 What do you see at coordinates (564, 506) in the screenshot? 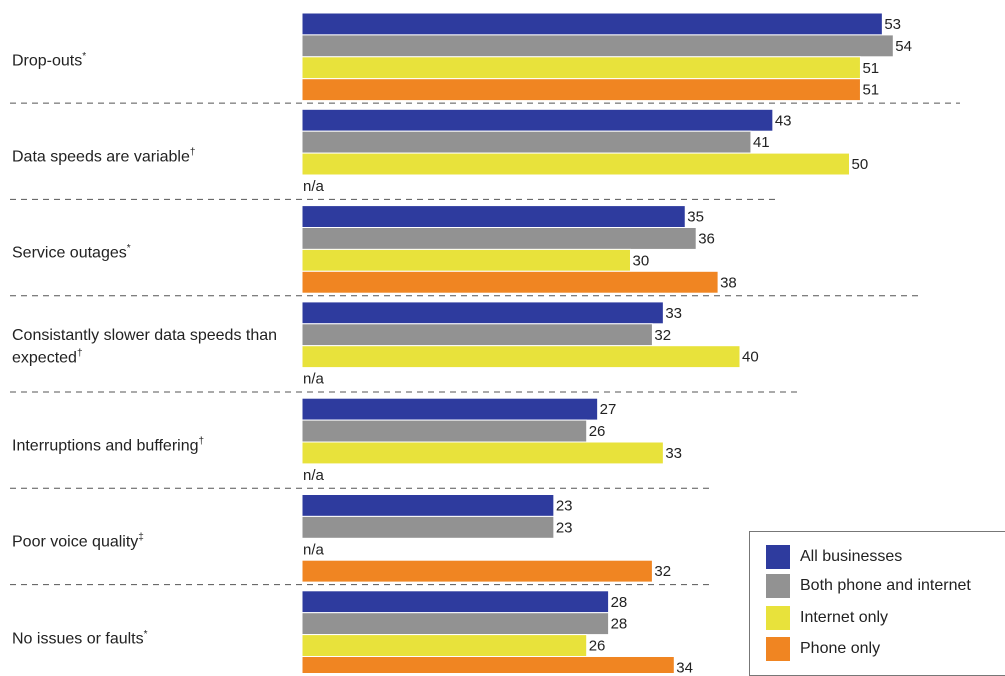
I see `value-label-poor-voice-quality-all-businesses: 23` at bounding box center [564, 506].